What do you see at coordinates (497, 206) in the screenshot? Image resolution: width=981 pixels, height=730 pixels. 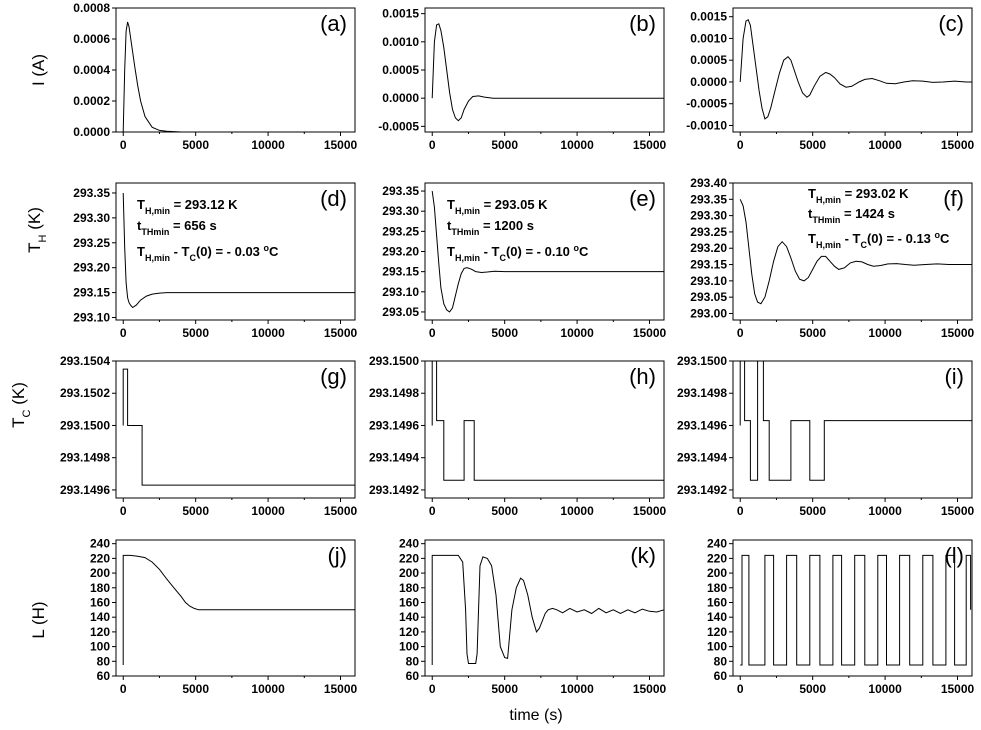 I see `svg-text: TH,min = 293.05 K` at bounding box center [497, 206].